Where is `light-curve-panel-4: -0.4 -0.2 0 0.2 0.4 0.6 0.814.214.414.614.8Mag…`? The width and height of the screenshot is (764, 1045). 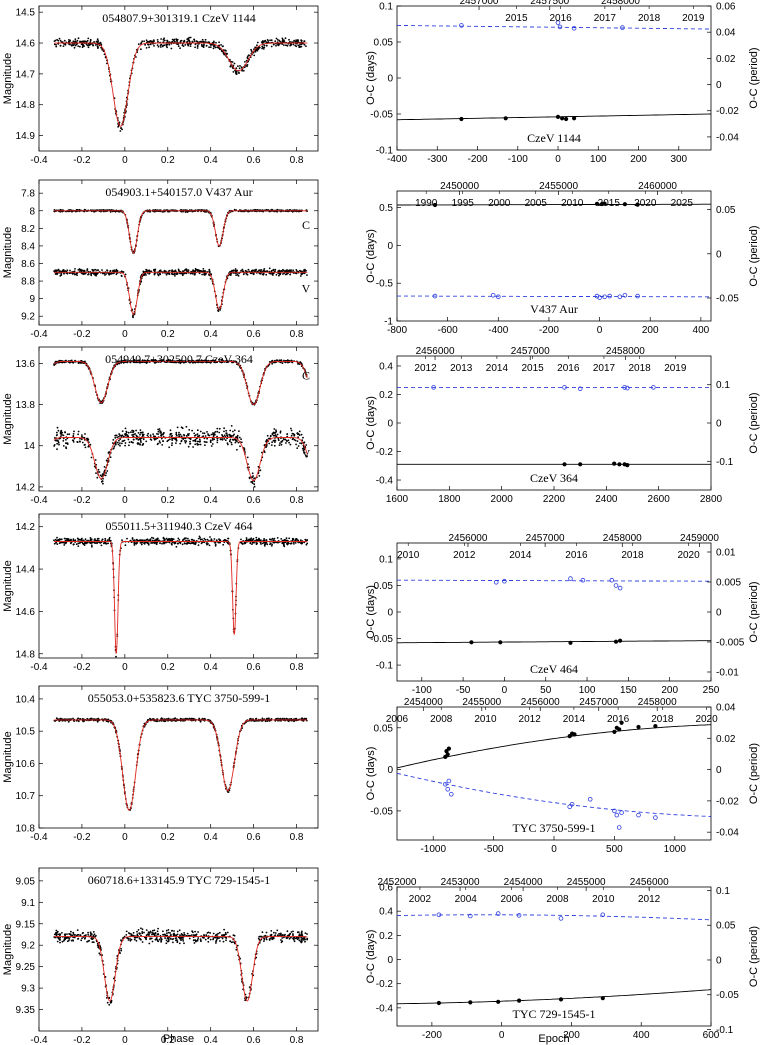
light-curve-panel-4: -0.4 -0.2 0 0.2 0.4 0.6 0.814.214.414.614.8Mag… is located at coordinates (160, 593).